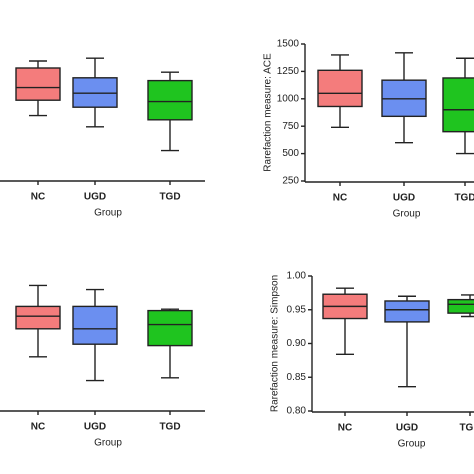  Describe the element at coordinates (290, 126) in the screenshot. I see `y-tick-label: 750` at that location.